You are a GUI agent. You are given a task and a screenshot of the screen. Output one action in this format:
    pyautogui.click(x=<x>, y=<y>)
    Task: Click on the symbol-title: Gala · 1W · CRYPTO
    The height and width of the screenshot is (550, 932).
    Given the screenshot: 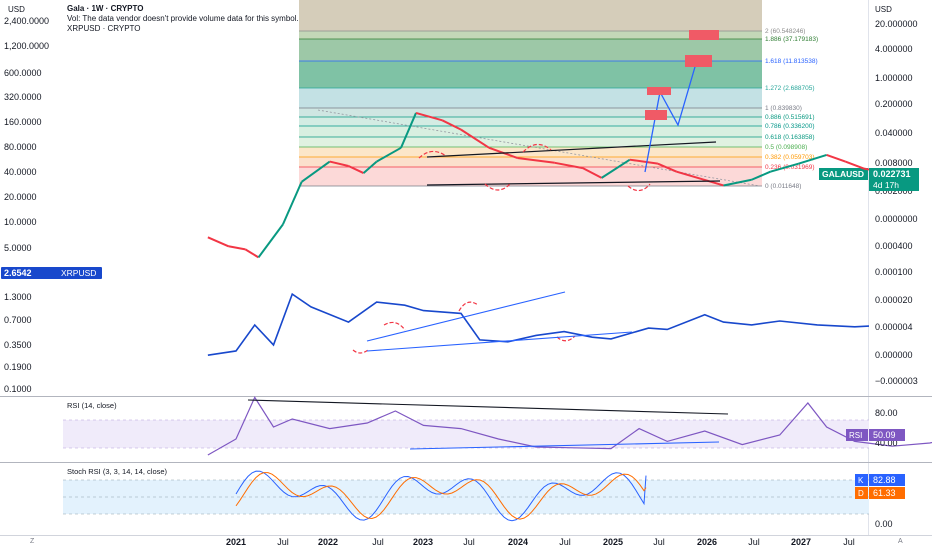 What is the action you would take?
    pyautogui.click(x=183, y=9)
    